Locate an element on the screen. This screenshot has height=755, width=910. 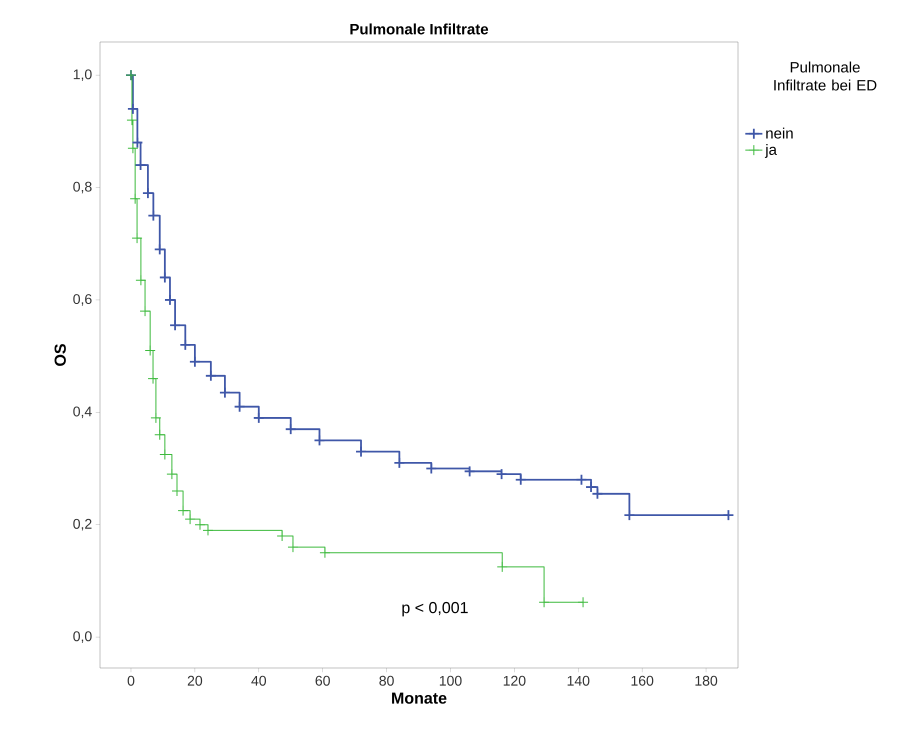
y-axis-title: OS is located at coordinates (60, 355).